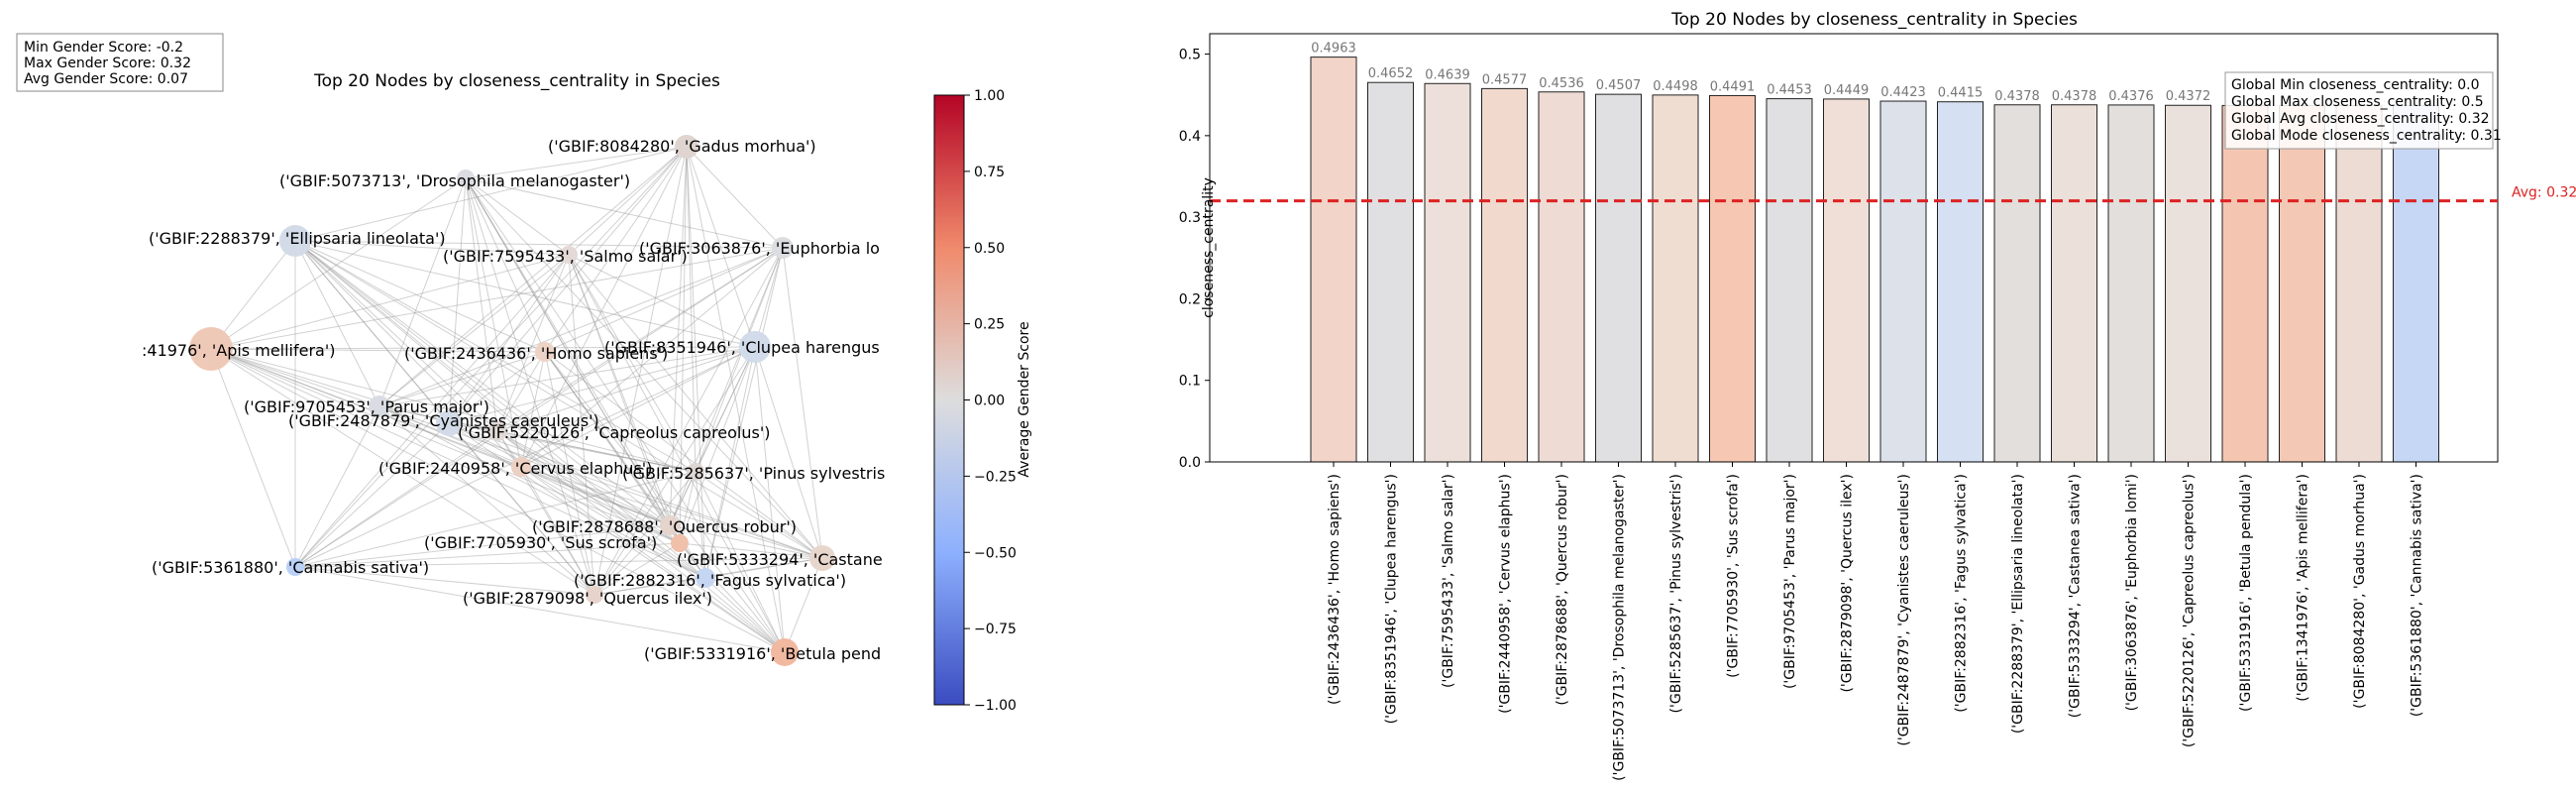 The image size is (2576, 793). Describe the element at coordinates (1448, 581) in the screenshot. I see `x-tick-label: ('GBIF:7595433', 'Salmo salar')` at that location.